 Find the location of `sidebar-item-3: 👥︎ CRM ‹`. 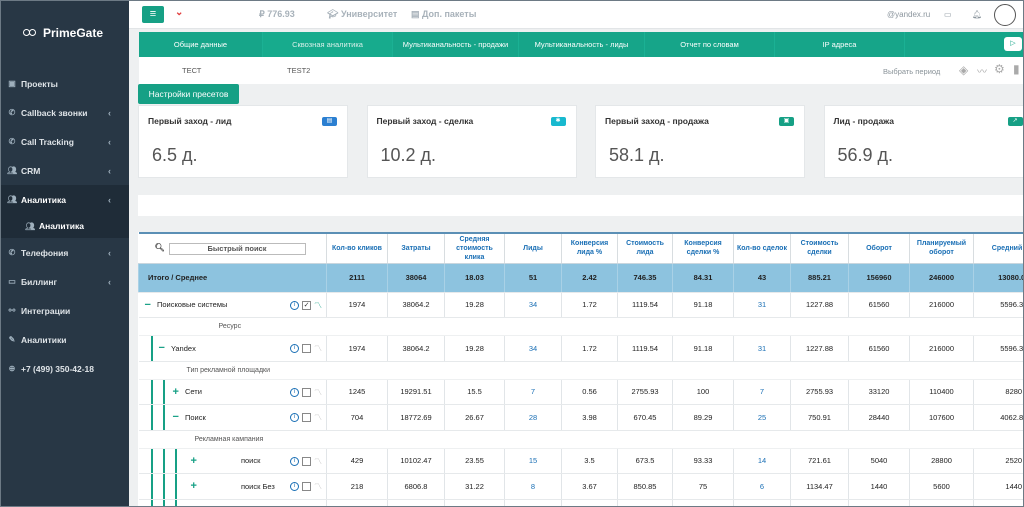

sidebar-item-3: 👥︎ CRM ‹ is located at coordinates (65, 170).